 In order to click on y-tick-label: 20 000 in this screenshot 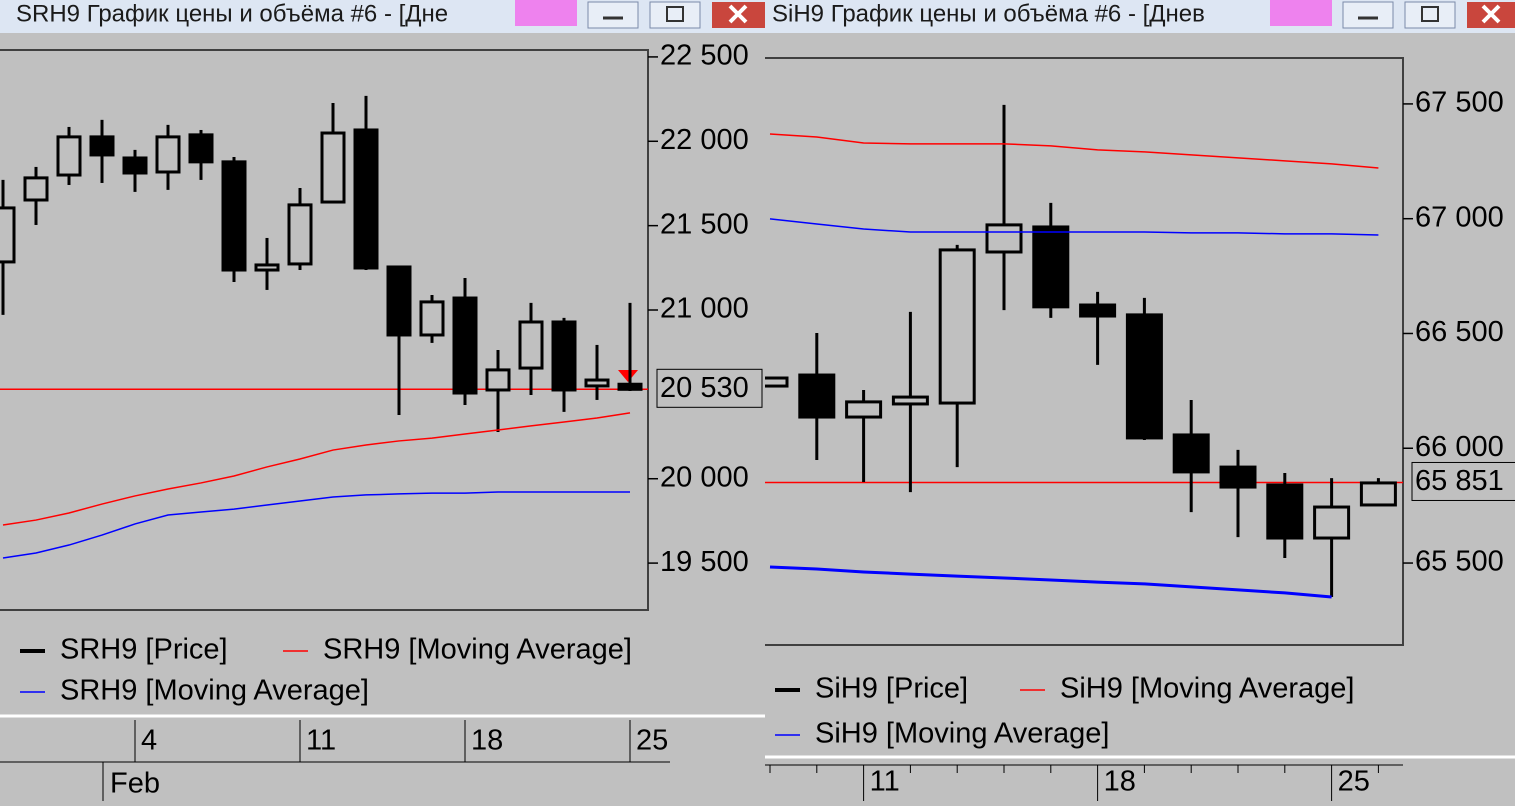, I will do `click(704, 477)`.